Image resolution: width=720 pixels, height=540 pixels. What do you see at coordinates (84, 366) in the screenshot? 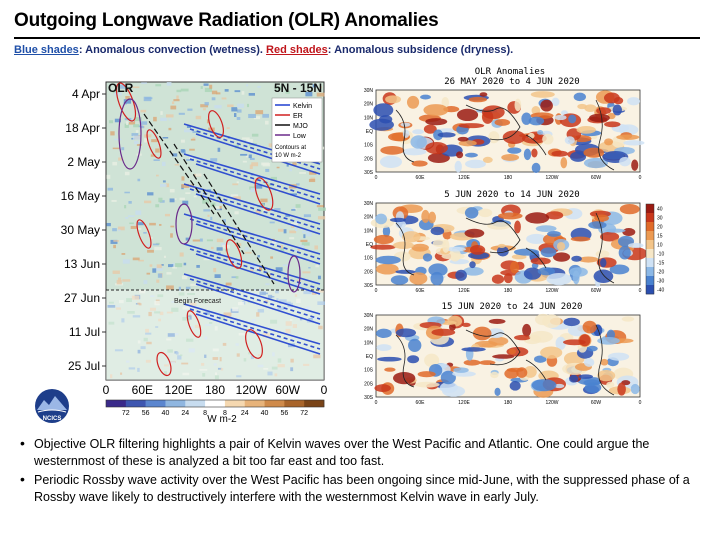
I see `date-label: 25 Jul` at bounding box center [84, 366].